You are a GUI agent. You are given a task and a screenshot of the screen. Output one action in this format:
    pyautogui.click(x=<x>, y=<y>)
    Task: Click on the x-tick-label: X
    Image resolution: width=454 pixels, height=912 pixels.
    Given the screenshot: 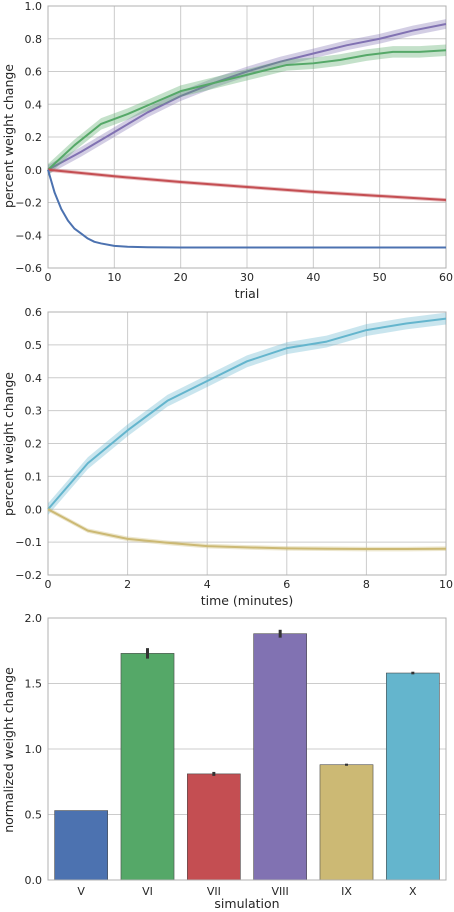 What is the action you would take?
    pyautogui.click(x=413, y=891)
    